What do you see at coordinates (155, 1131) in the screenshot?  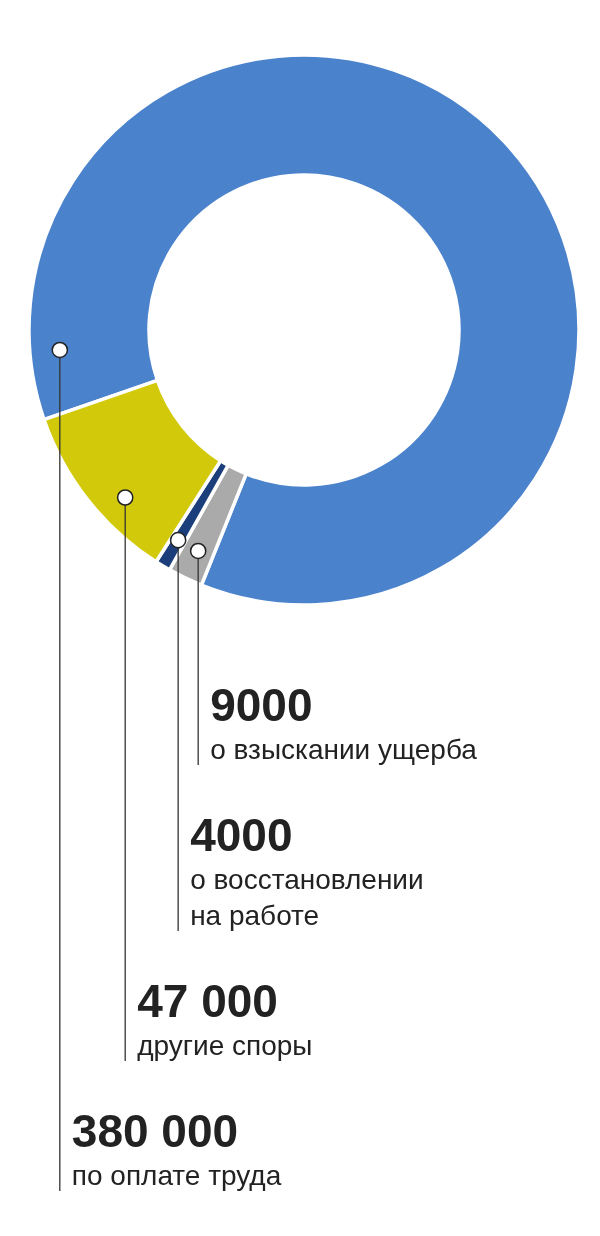 I see `data-label: 380 000` at bounding box center [155, 1131].